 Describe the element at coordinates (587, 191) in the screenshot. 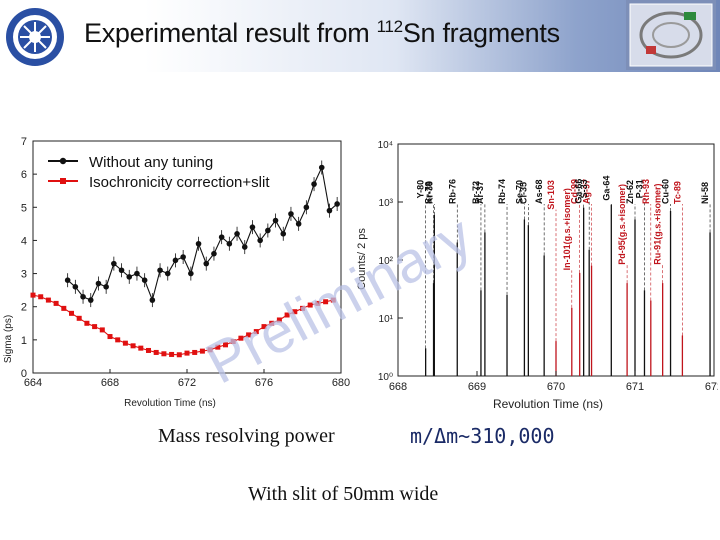

I see `peak-label: Ag-97` at that location.